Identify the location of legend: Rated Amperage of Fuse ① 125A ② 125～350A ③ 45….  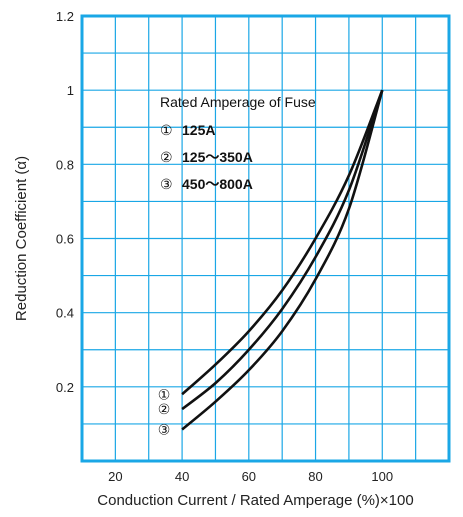
(238, 143).